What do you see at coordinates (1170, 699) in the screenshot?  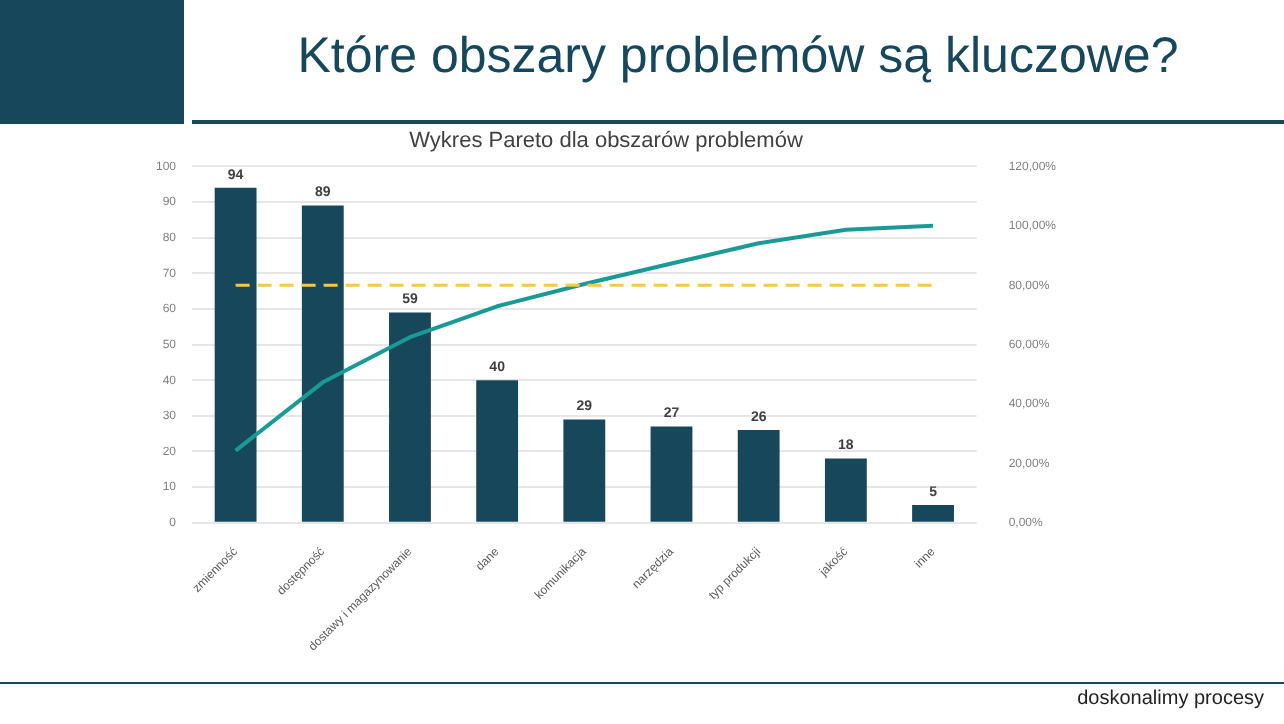 I see `text: doskonalimy procesy` at bounding box center [1170, 699].